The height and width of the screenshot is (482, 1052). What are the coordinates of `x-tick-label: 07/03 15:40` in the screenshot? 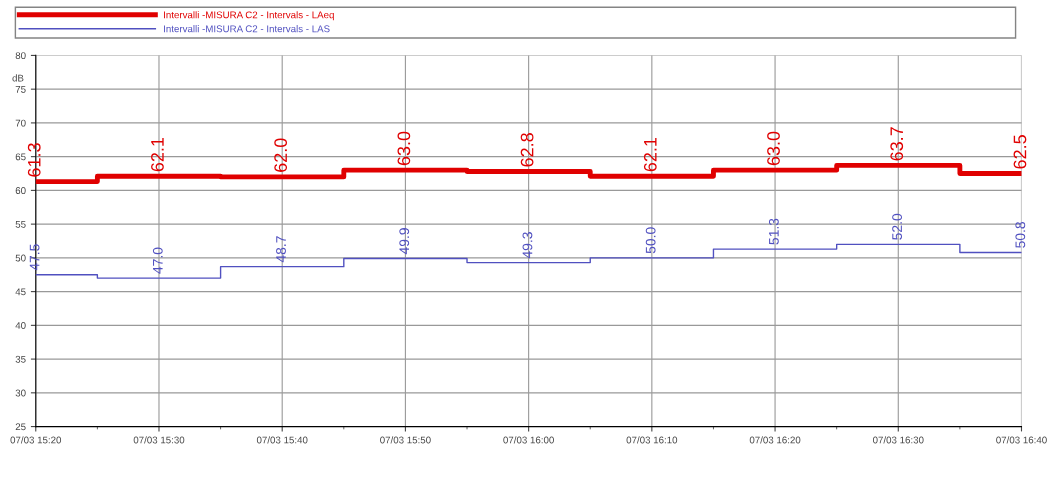 It's located at (282, 440).